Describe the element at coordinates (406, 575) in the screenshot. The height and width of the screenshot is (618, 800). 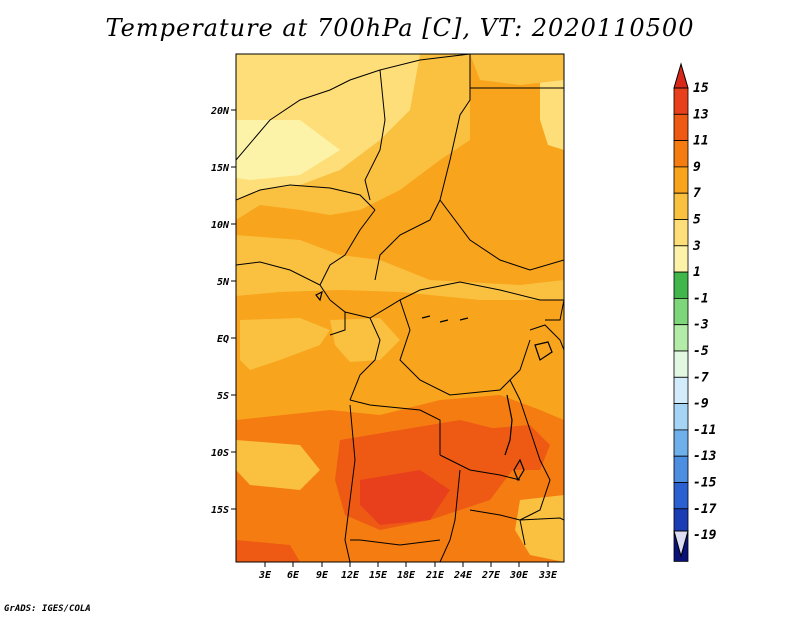
I see `lon-label: 18E` at that location.